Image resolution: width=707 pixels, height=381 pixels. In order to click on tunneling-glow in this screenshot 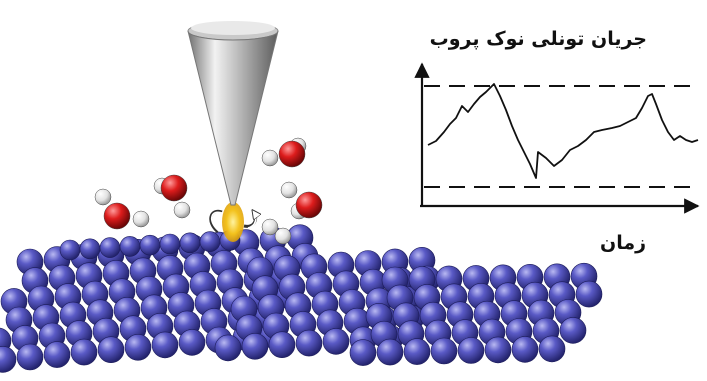, I will do `click(233, 222)`.